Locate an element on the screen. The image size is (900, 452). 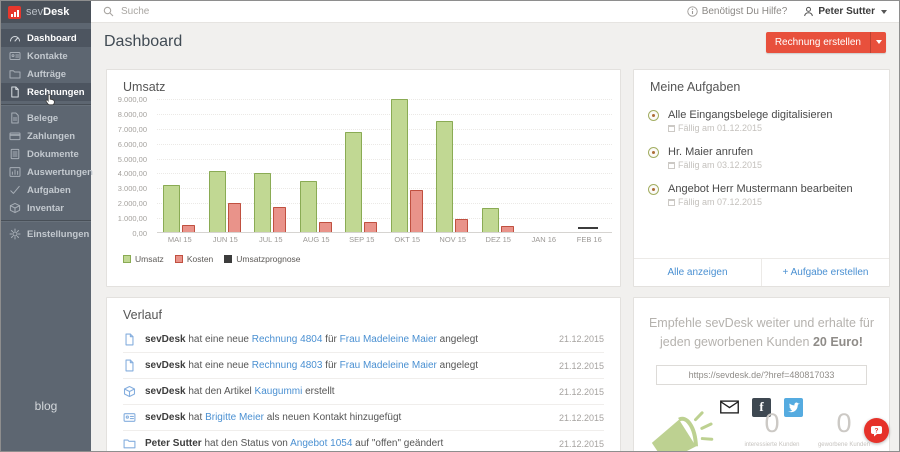
task-item: Hr. Maier anrufen Fällig am 03.12.2015 is located at coordinates (761, 157).